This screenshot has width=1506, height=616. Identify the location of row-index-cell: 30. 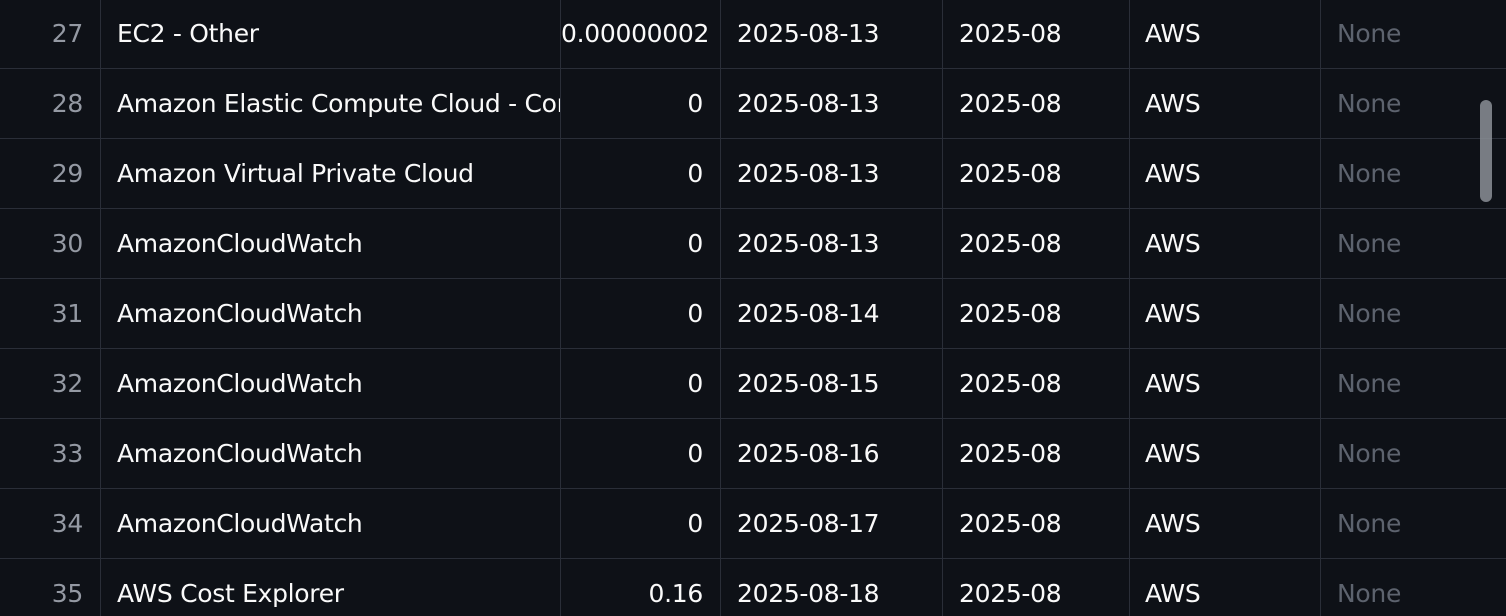
(50, 243).